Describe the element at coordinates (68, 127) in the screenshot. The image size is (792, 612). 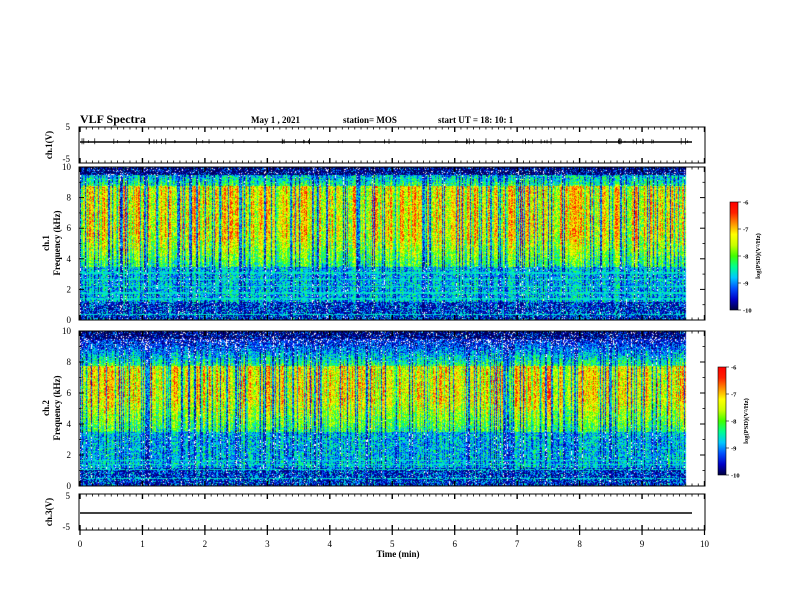
I see `ch1-ytick-top: 5` at that location.